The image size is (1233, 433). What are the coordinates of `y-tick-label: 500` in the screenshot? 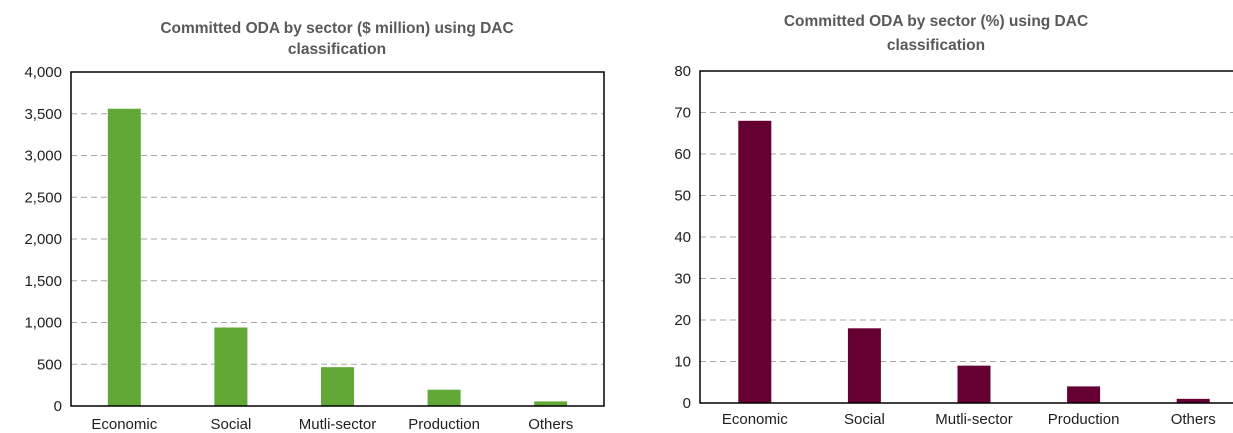 It's located at (49, 364).